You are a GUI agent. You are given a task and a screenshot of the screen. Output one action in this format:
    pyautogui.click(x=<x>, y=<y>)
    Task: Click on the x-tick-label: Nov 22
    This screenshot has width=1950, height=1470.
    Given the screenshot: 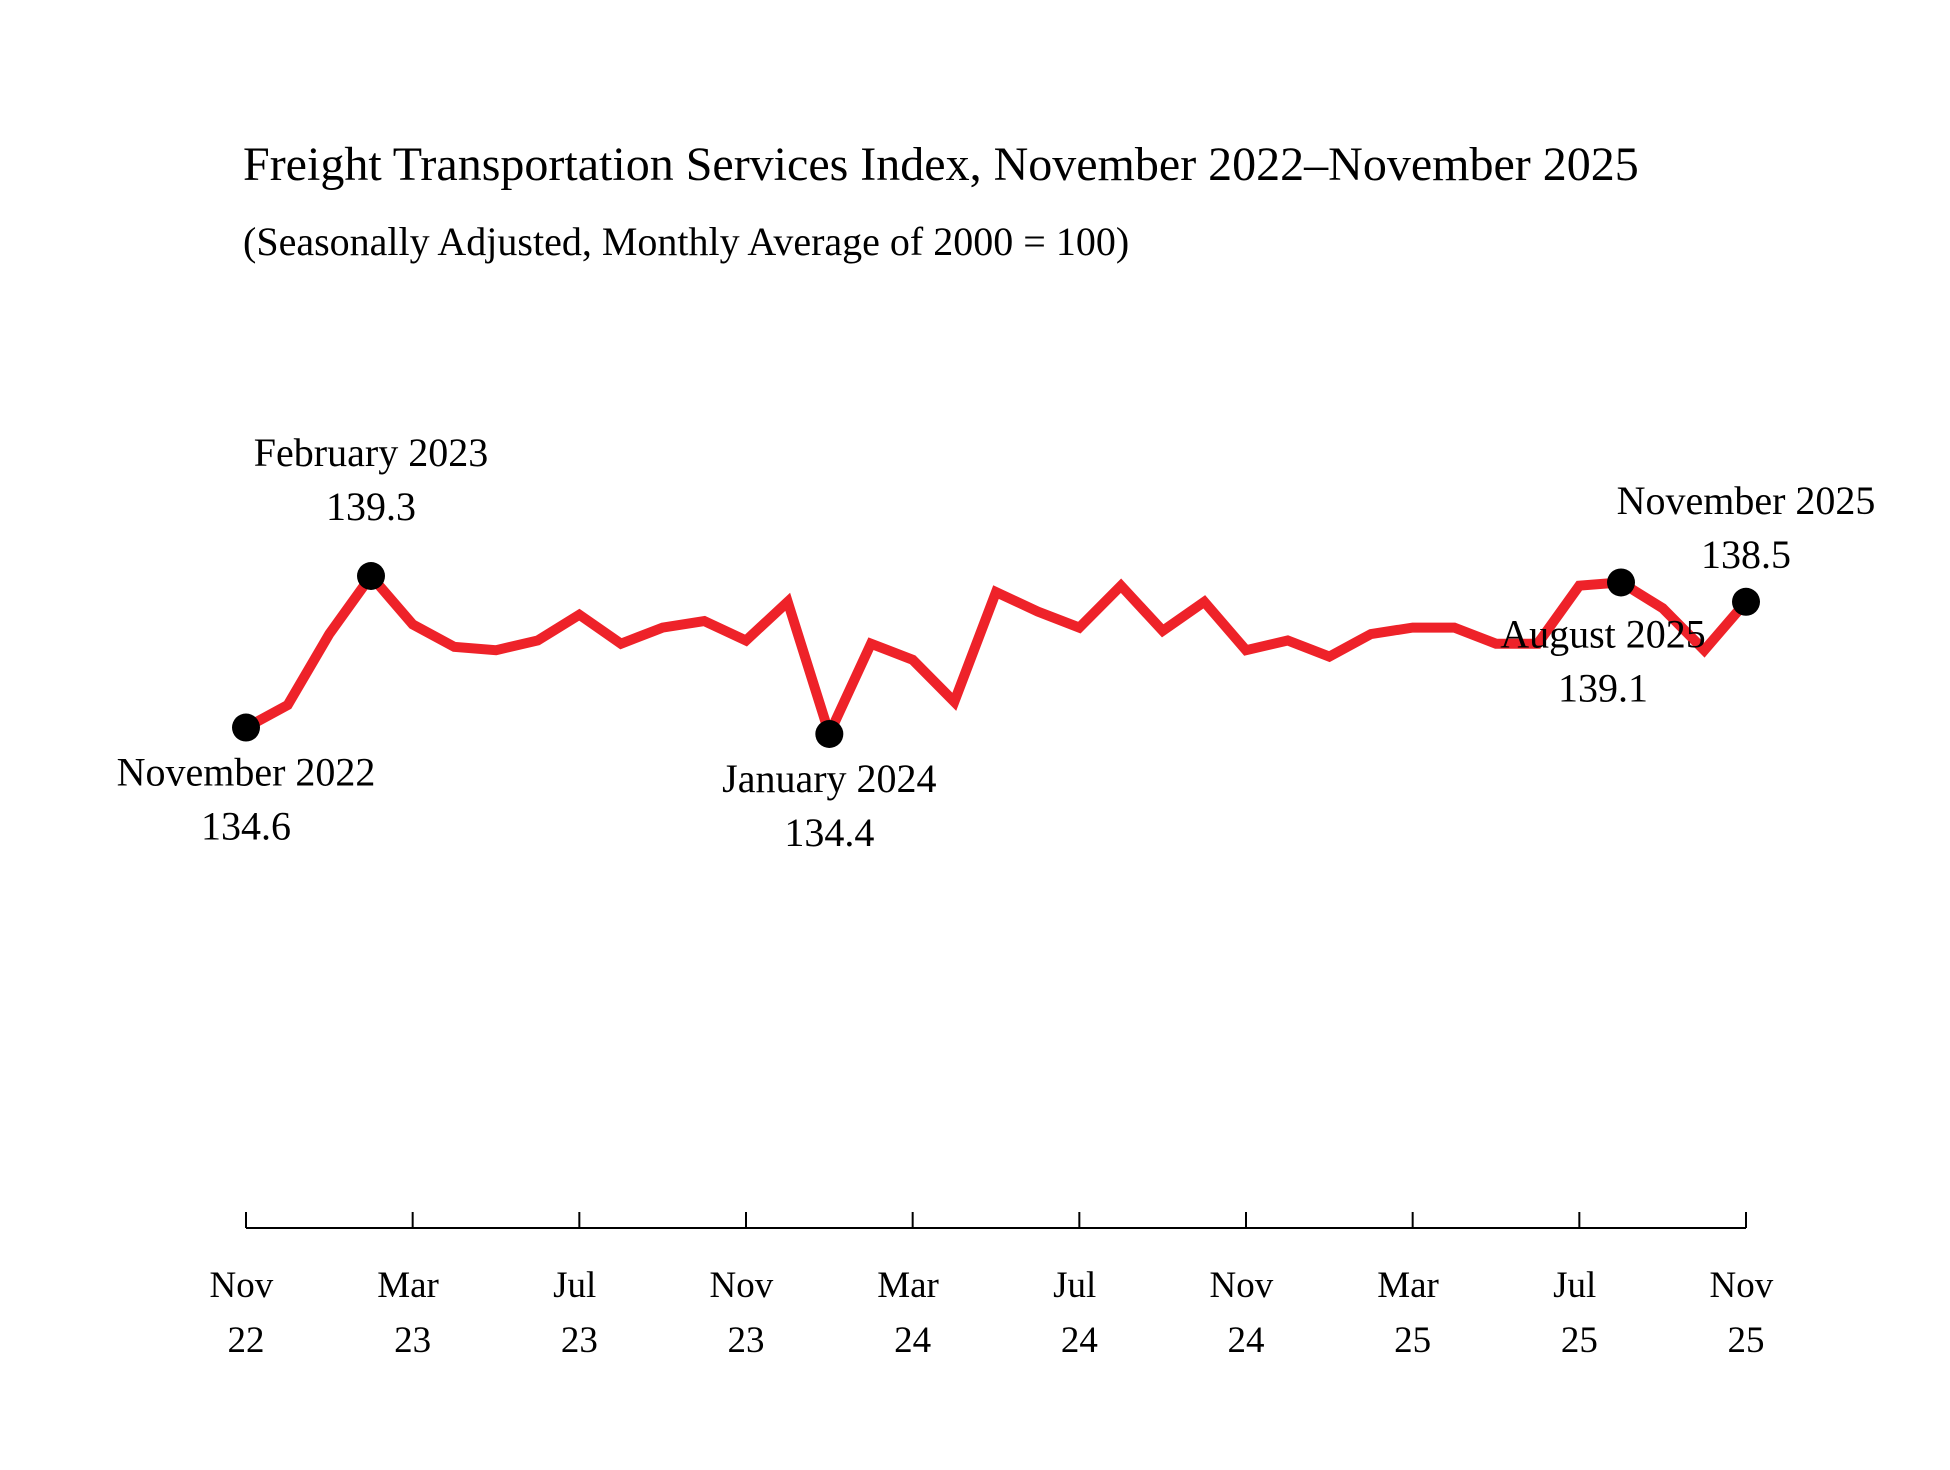 What is the action you would take?
    pyautogui.click(x=246, y=1313)
    